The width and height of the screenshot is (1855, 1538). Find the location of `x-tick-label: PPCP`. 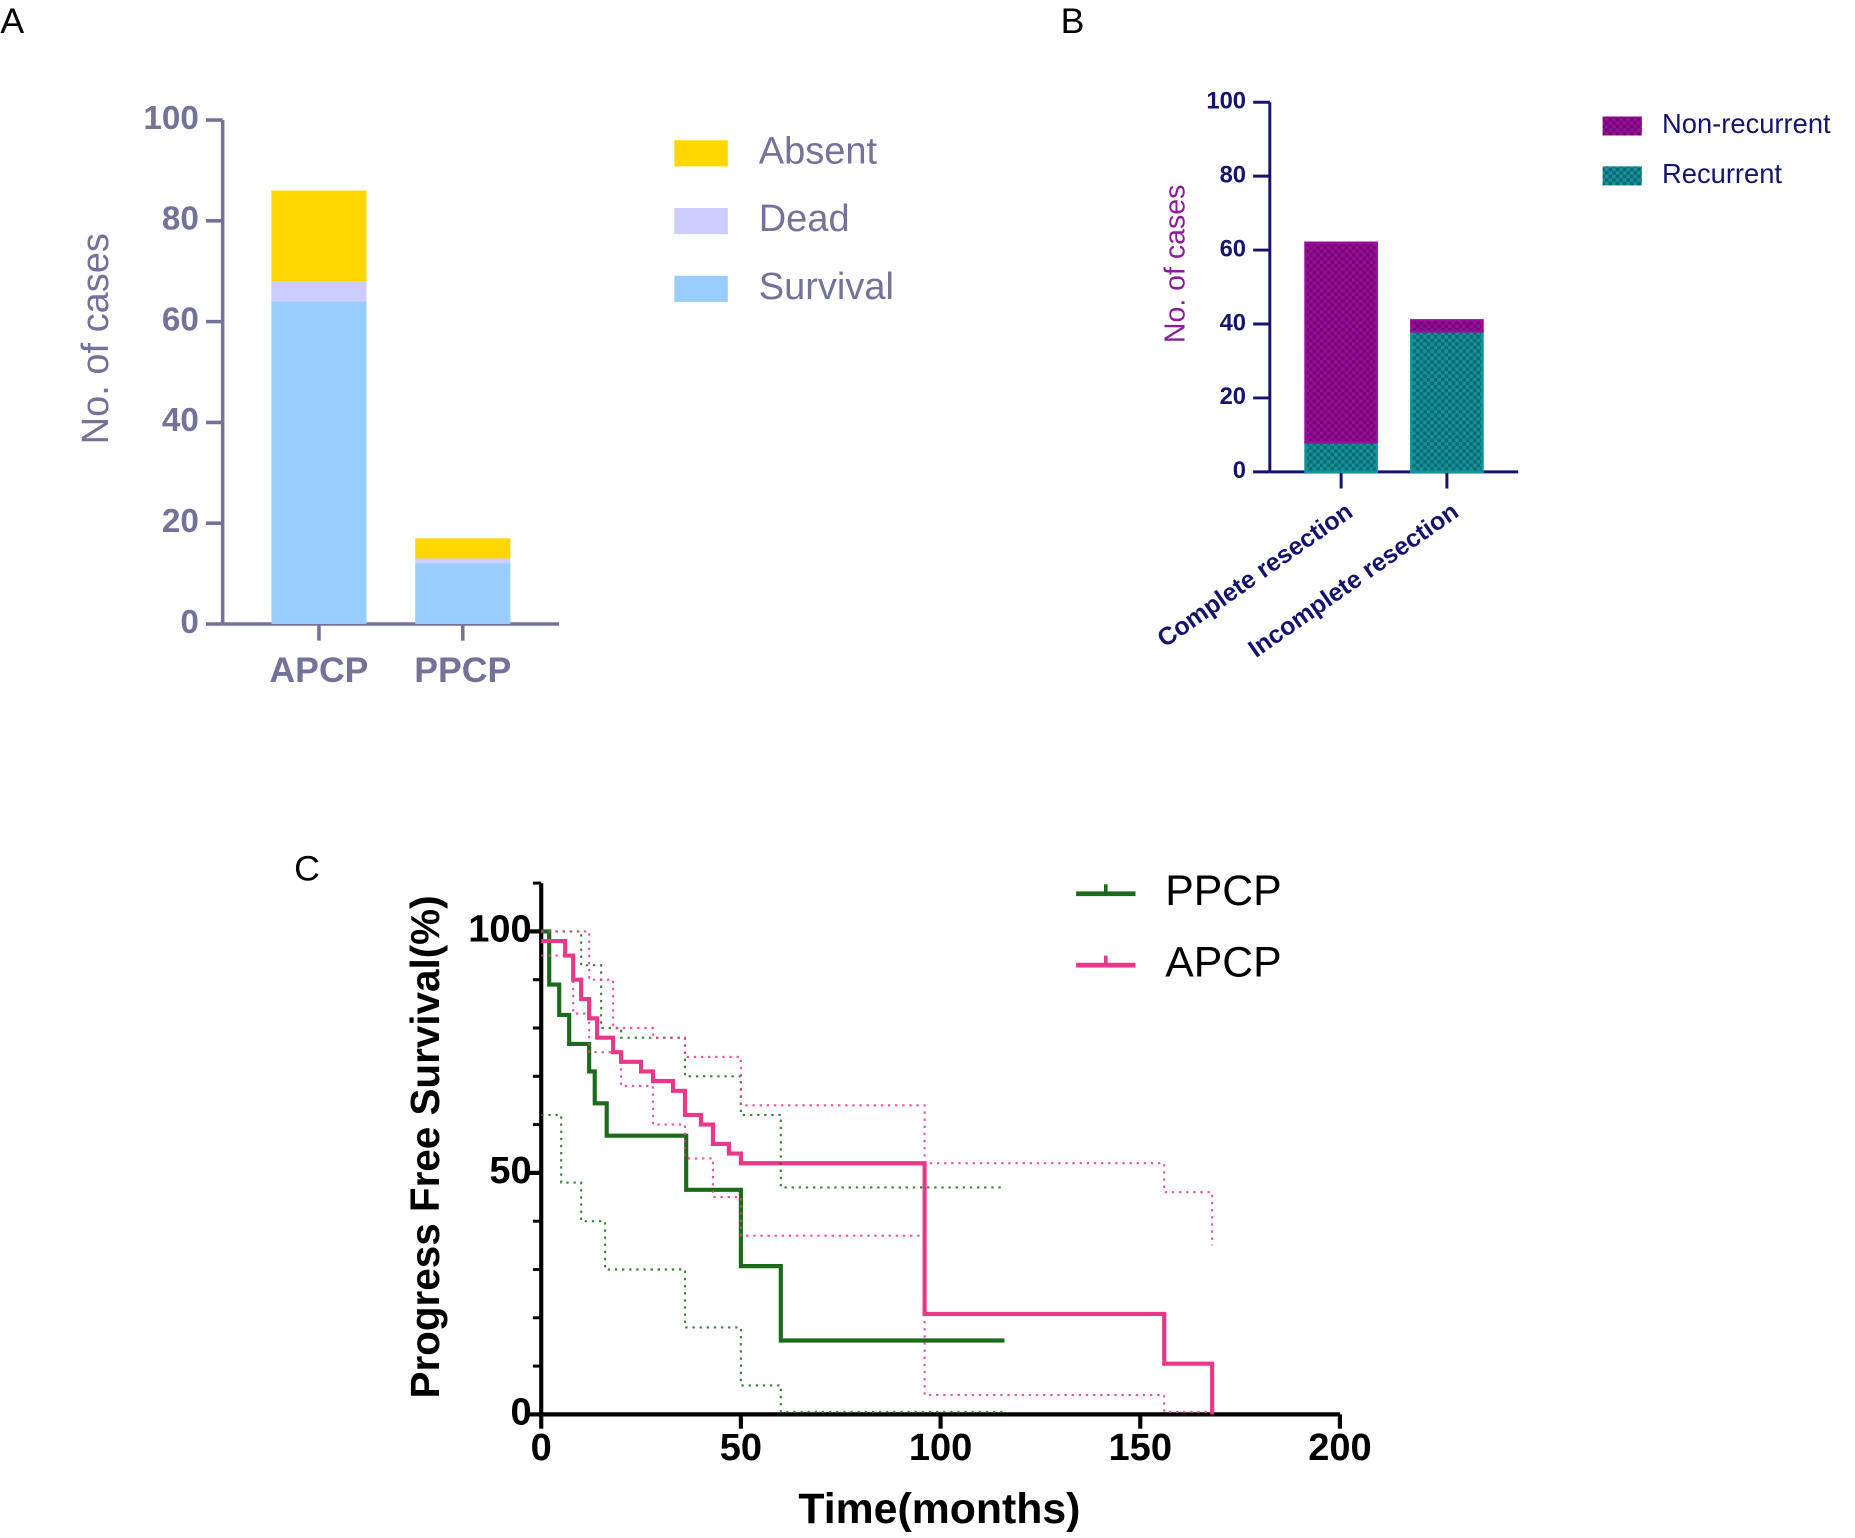

x-tick-label: PPCP is located at coordinates (462, 670).